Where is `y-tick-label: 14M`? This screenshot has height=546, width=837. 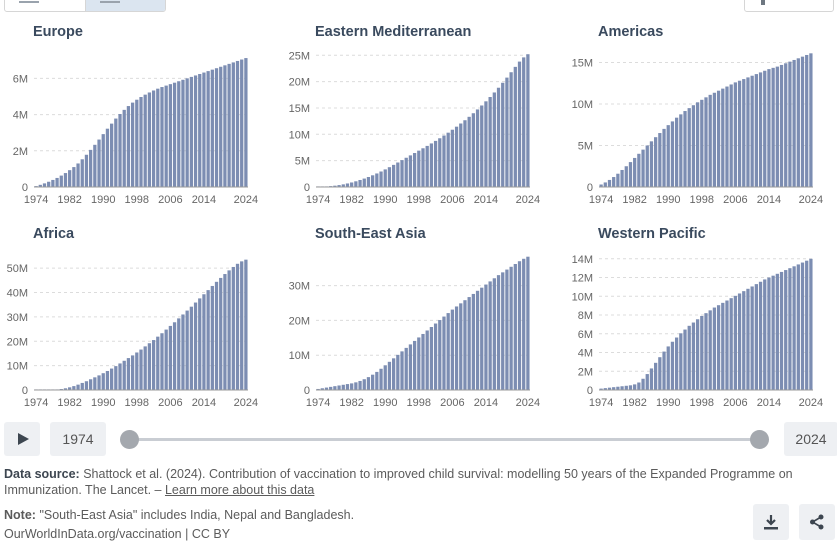 y-tick-label: 14M is located at coordinates (582, 260).